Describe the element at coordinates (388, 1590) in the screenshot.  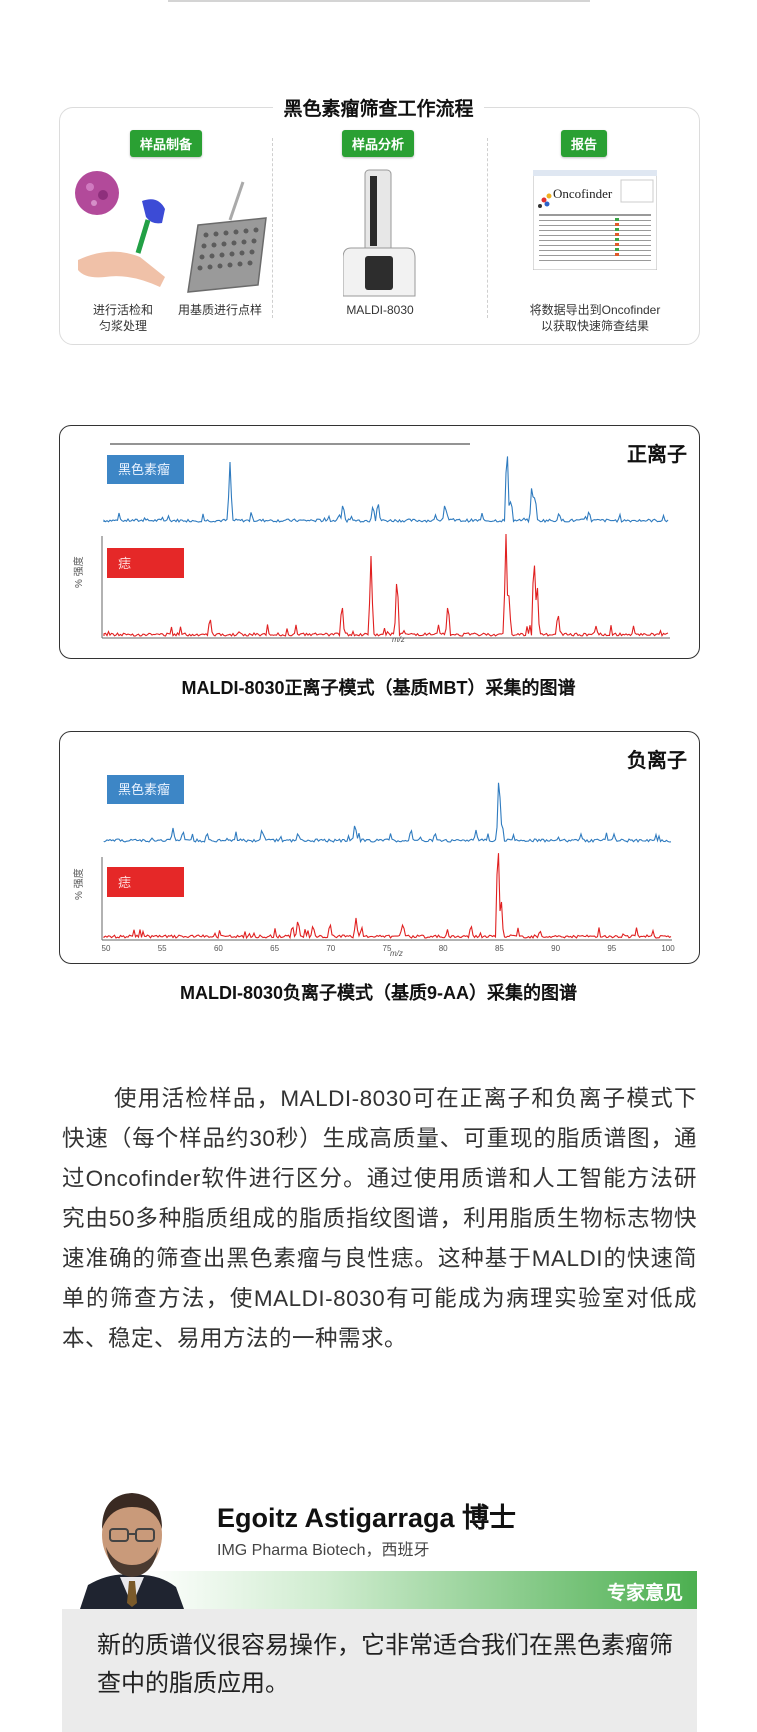
I see `expert-banner: 专家意见` at that location.